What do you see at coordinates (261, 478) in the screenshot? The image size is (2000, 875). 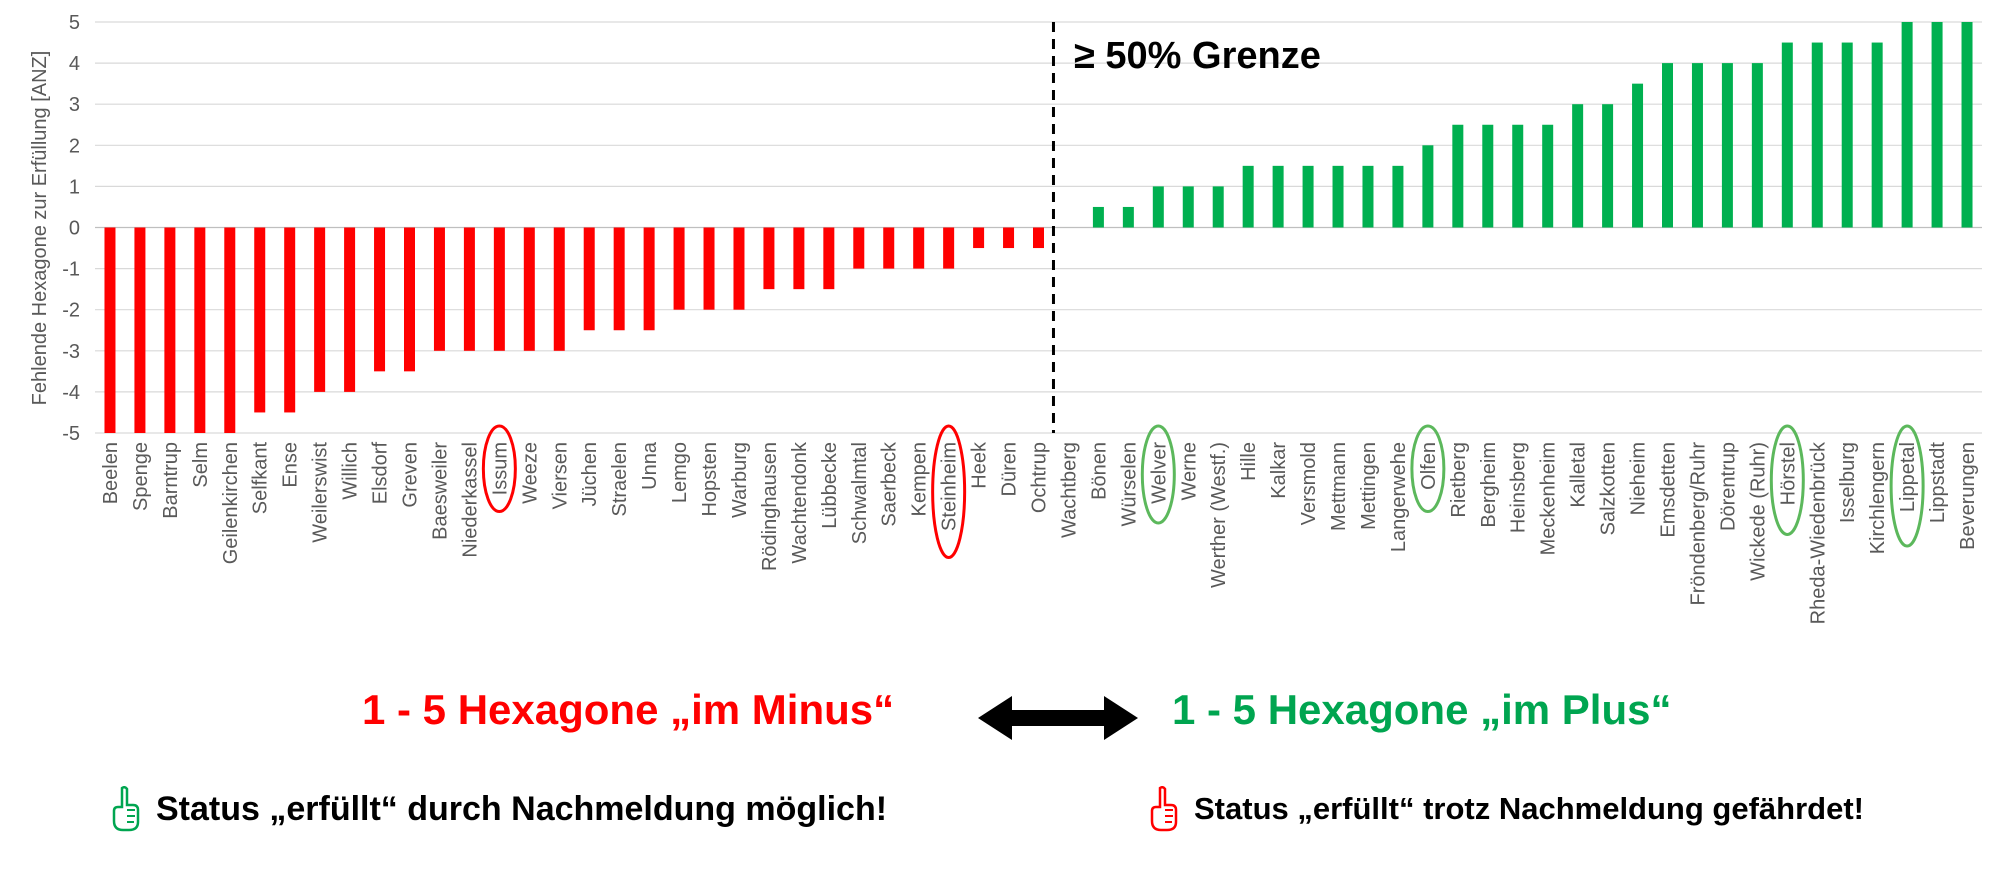 I see `category-label: Selfkant` at bounding box center [261, 478].